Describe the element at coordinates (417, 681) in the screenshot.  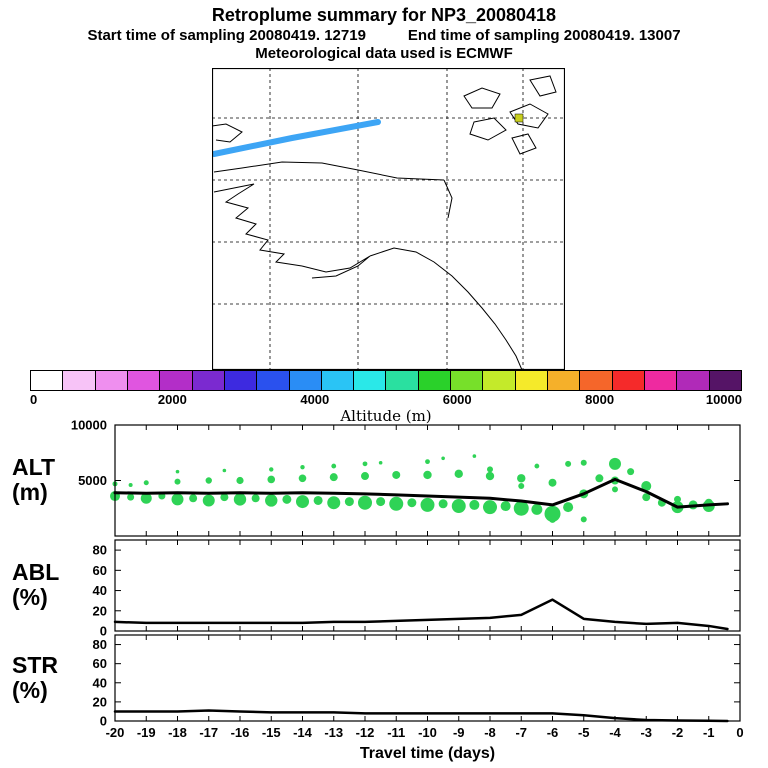
I see `str-panel: 0 20 40 60 80` at that location.